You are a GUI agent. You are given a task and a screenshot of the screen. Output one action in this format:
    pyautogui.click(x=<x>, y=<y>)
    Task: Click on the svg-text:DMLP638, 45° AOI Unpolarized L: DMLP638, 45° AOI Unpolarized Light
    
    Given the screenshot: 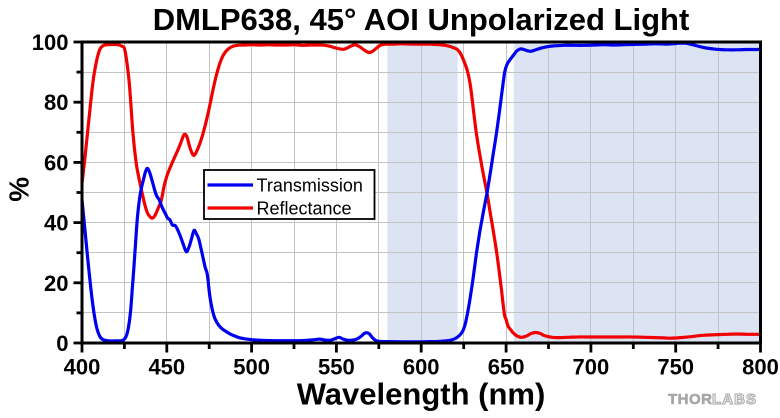 What is the action you would take?
    pyautogui.click(x=421, y=19)
    